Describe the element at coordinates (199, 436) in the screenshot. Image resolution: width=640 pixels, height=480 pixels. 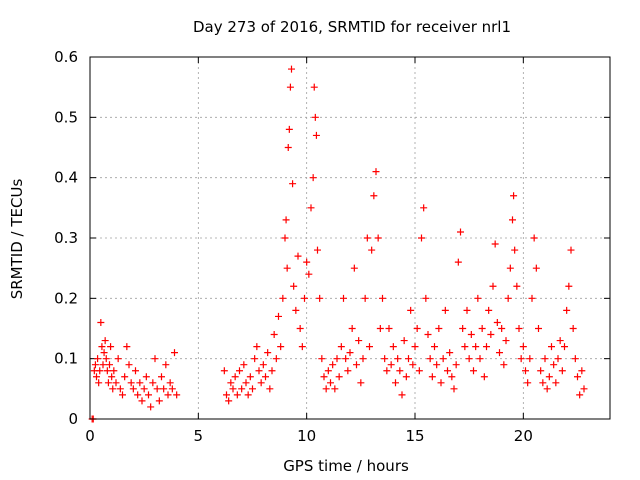
I see `x-tick-label: 5` at that location.